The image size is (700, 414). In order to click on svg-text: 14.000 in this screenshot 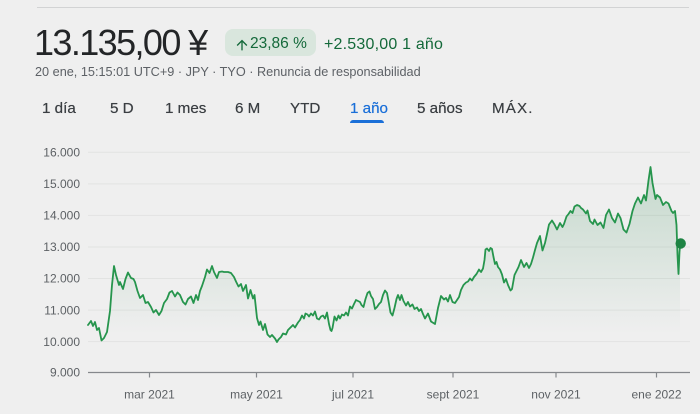, I will do `click(61, 216)`.